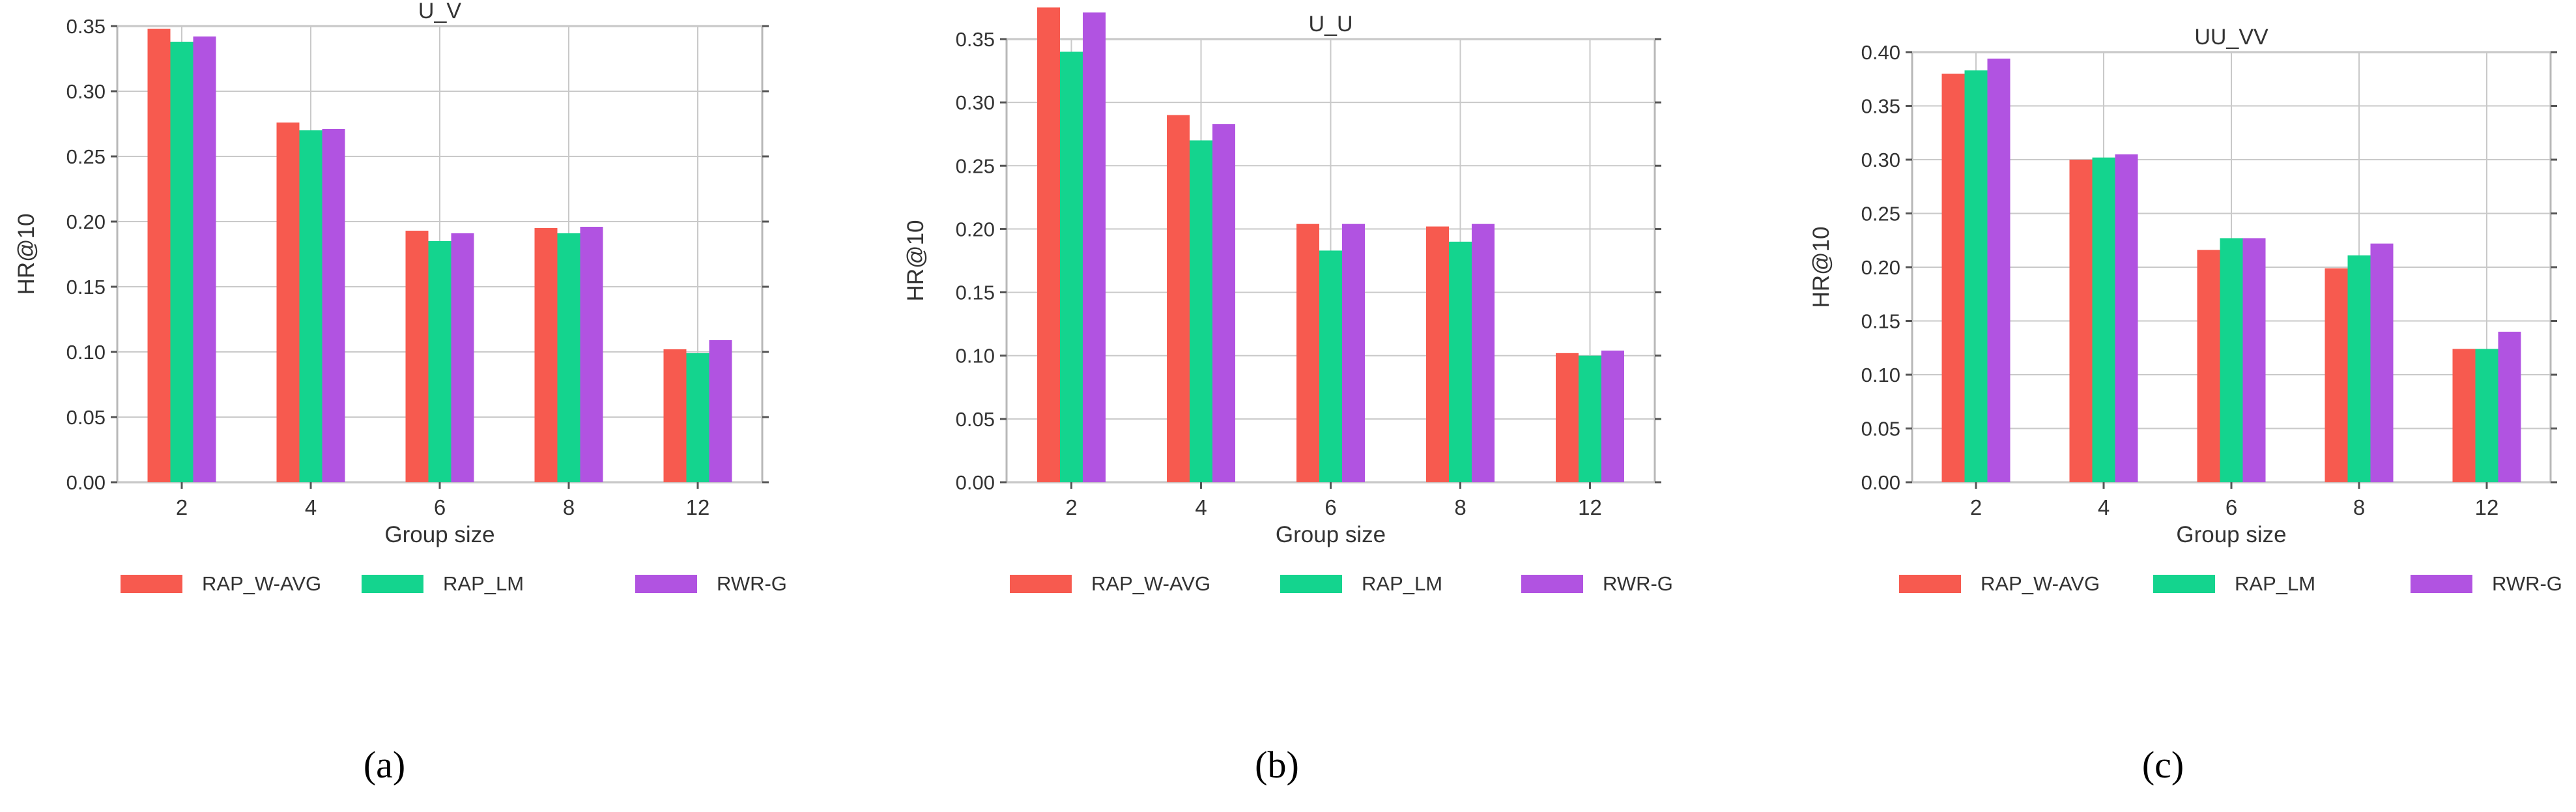 Image resolution: width=2576 pixels, height=812 pixels. What do you see at coordinates (1330, 24) in the screenshot?
I see `chart-title: U_U` at bounding box center [1330, 24].